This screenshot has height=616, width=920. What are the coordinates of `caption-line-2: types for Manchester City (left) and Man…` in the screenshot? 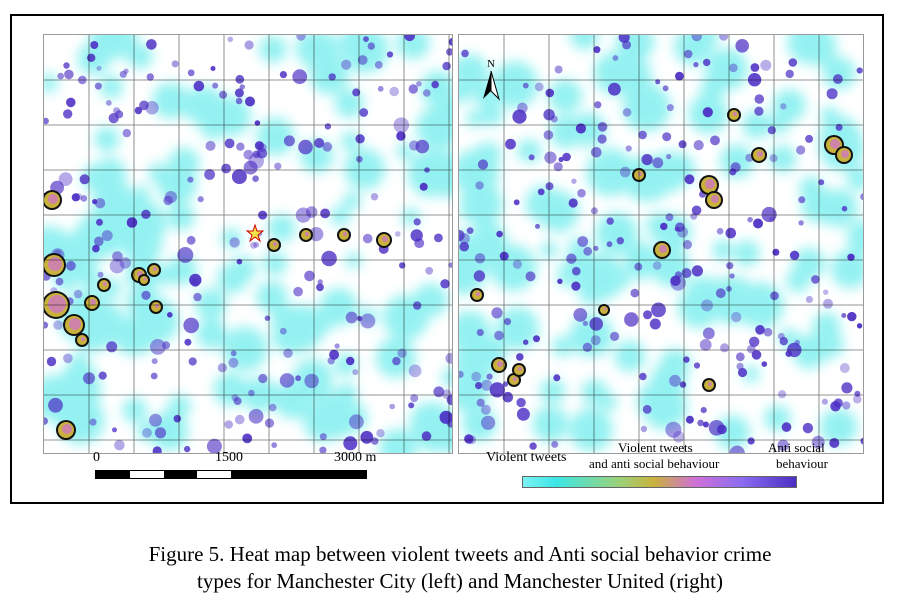 It's located at (460, 581).